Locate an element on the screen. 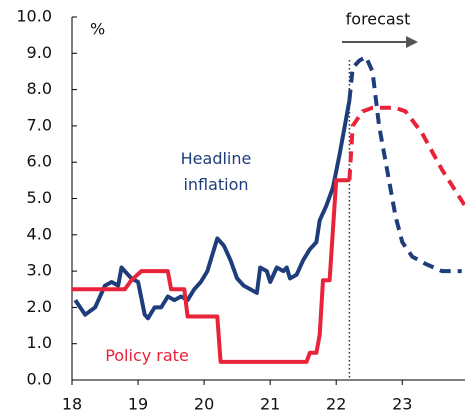 This screenshot has height=416, width=465. series-label: Headline inflation is located at coordinates (216, 171).